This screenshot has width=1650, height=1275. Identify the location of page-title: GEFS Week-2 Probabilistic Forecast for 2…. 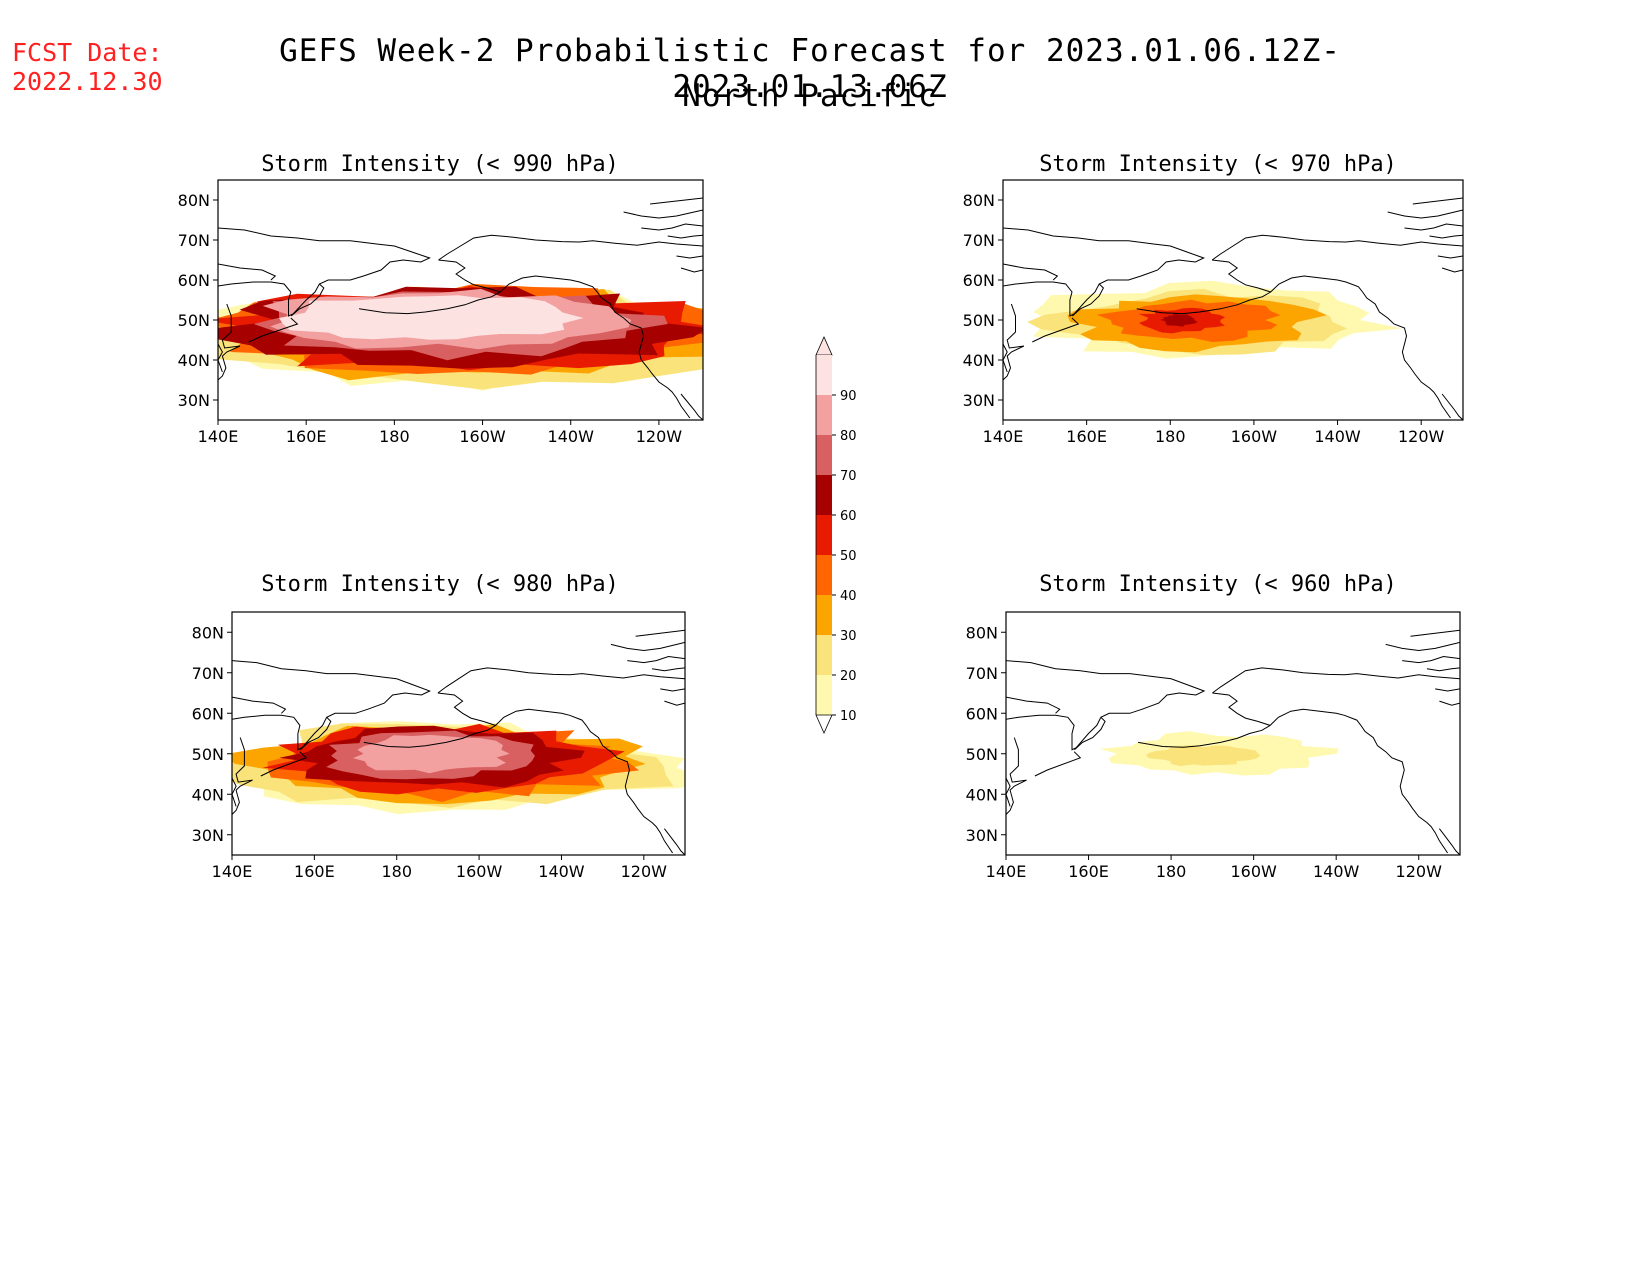
(810, 69).